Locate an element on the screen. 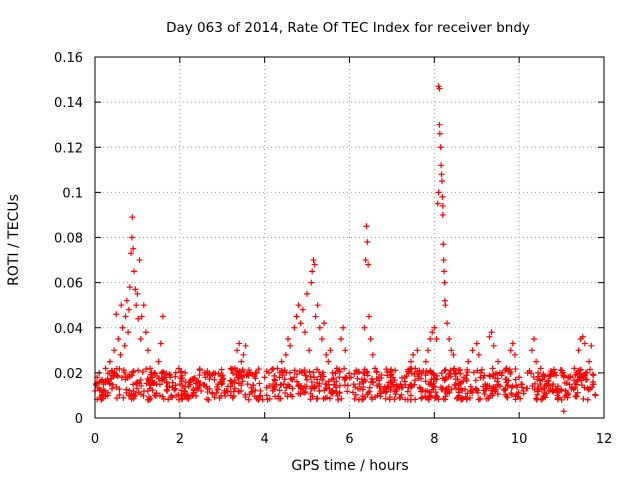  x-tick-label: 6 is located at coordinates (349, 439).